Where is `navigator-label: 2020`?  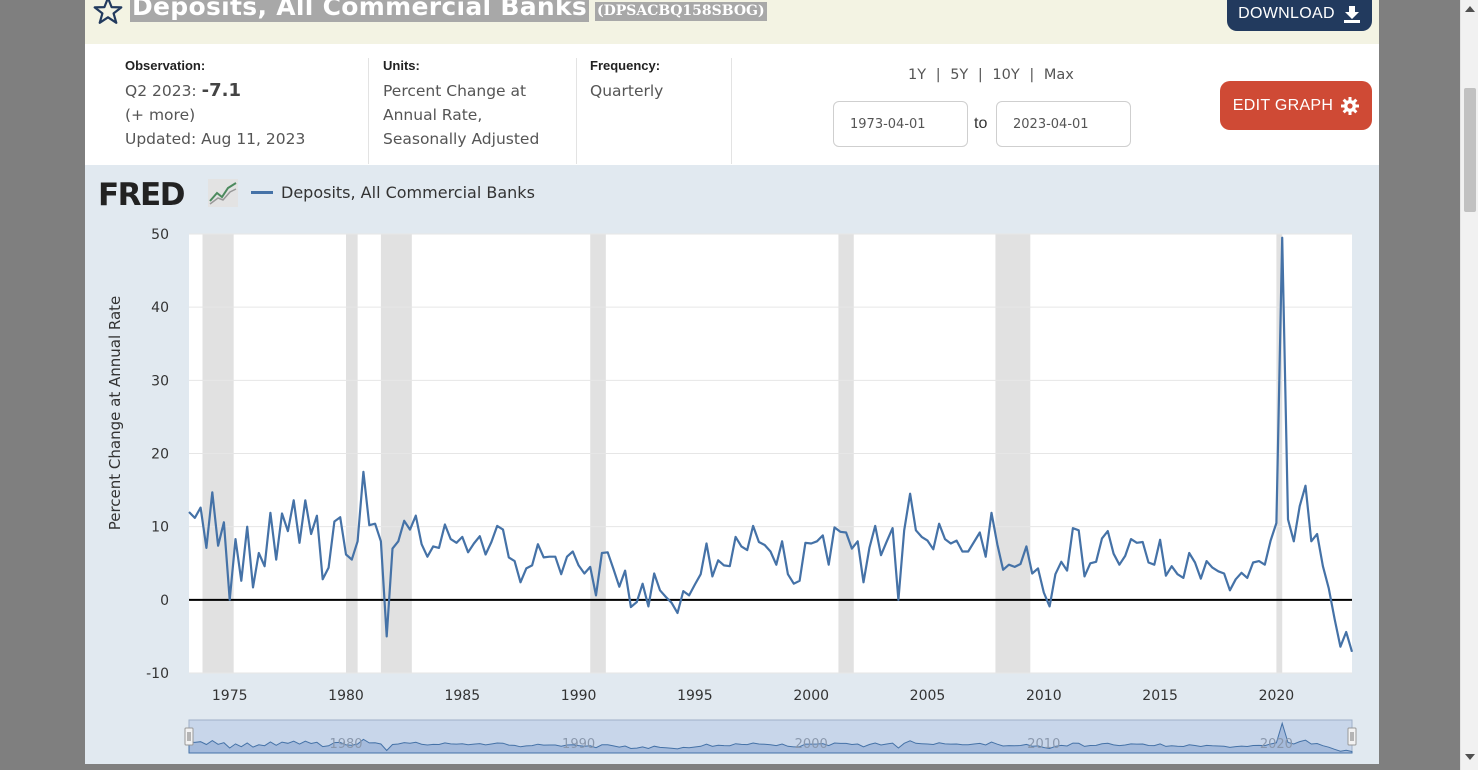
navigator-label: 2020 is located at coordinates (1276, 744).